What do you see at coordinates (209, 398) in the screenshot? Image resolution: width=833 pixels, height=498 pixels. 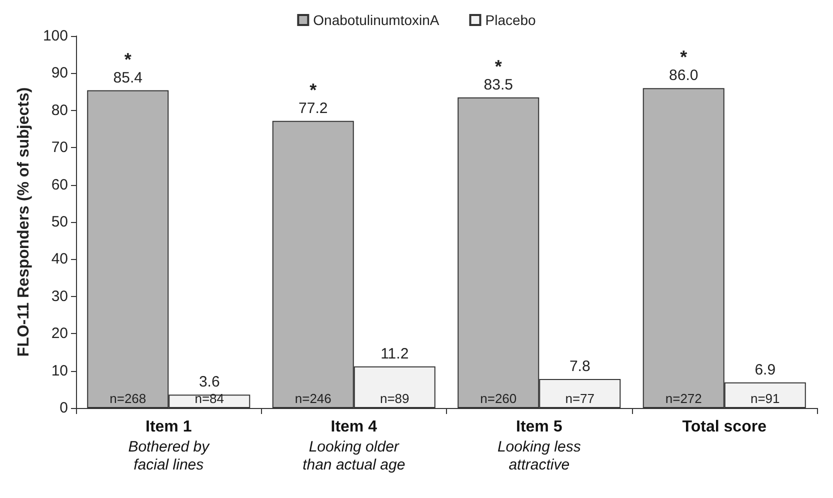 I see `annotation: n=84` at bounding box center [209, 398].